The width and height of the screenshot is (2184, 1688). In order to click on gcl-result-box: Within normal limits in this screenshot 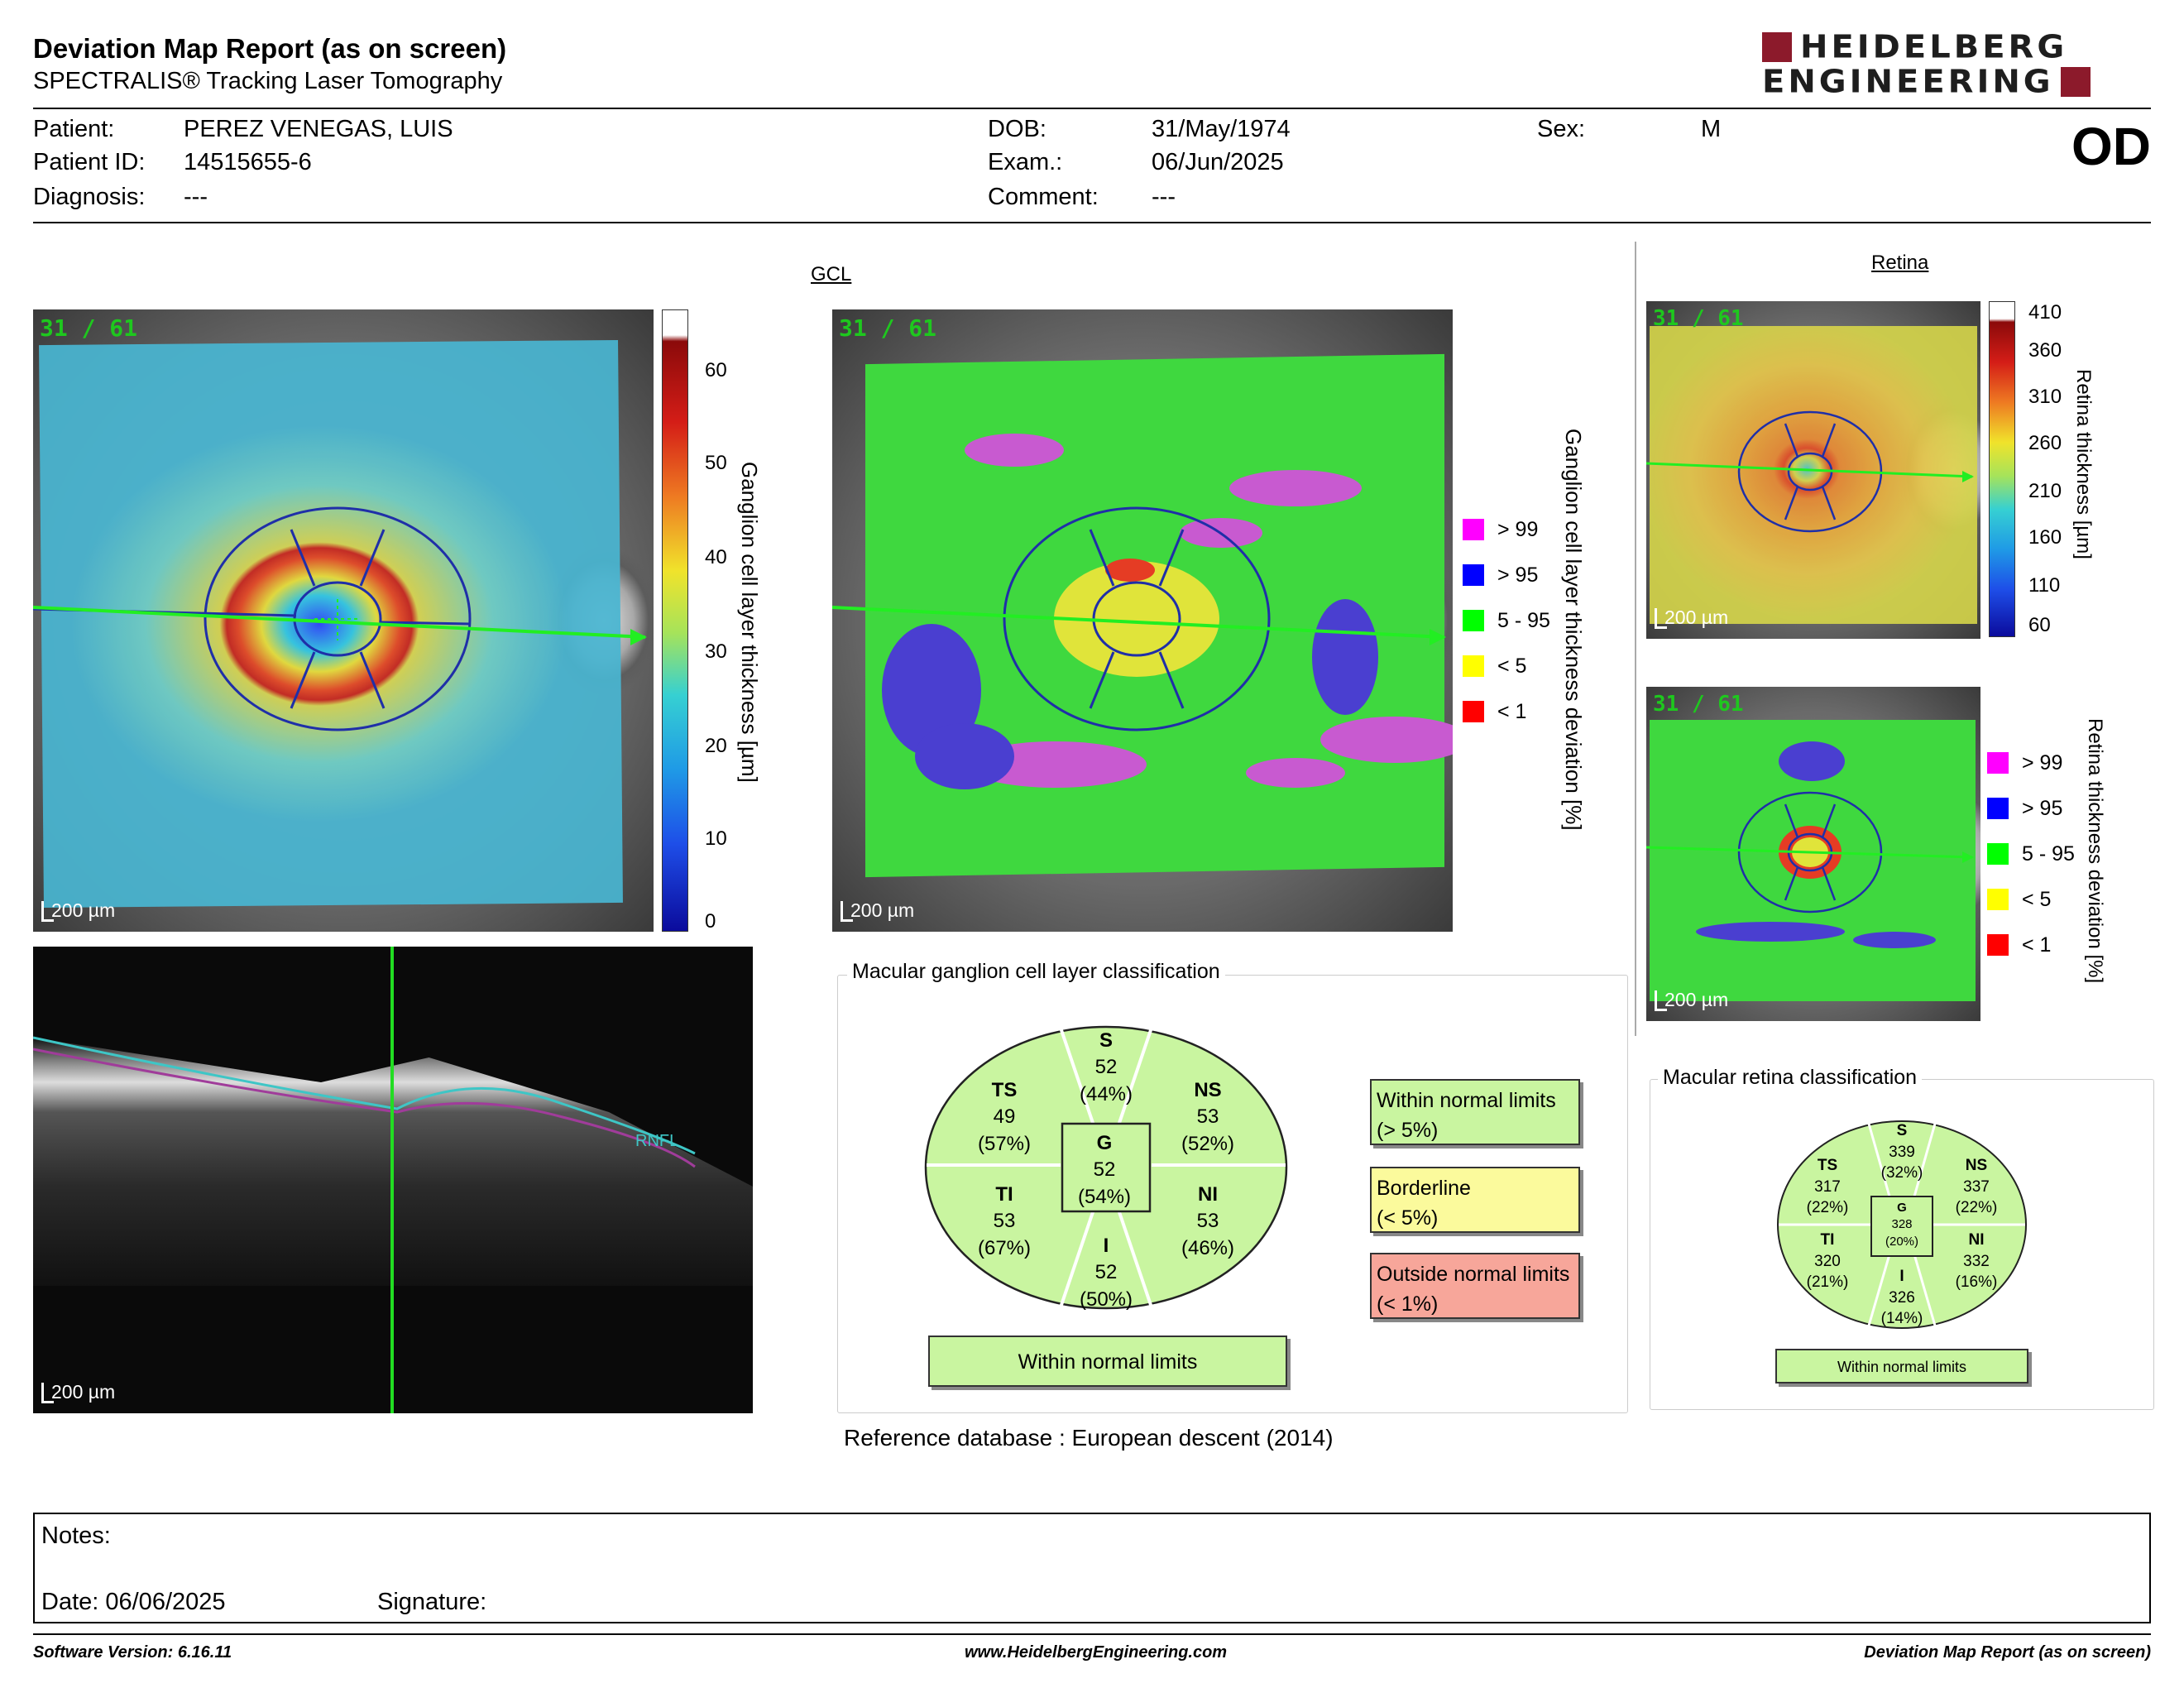, I will do `click(1107, 1361)`.